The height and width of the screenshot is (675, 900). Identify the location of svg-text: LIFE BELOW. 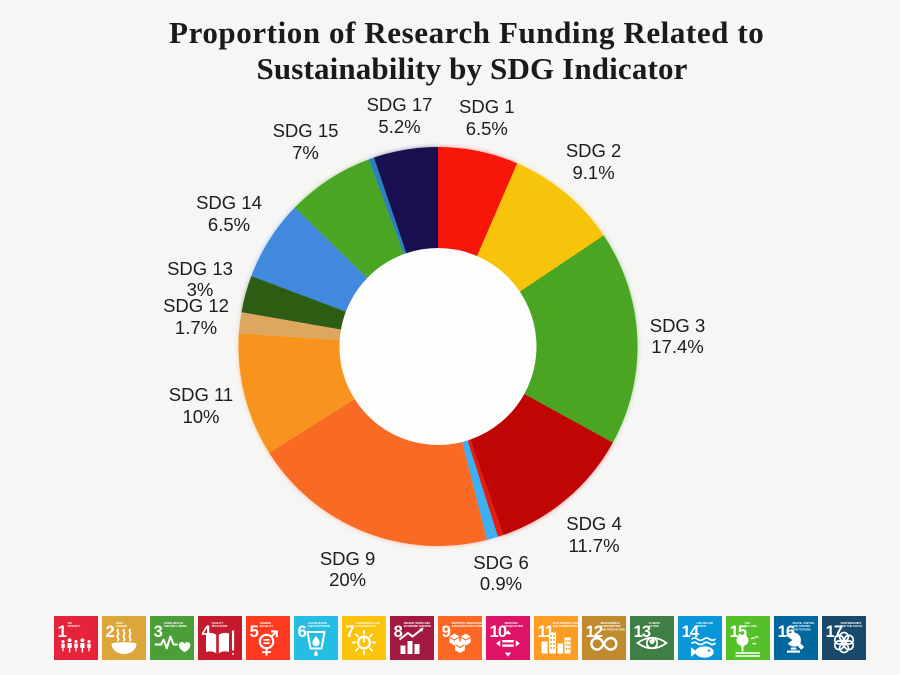
(705, 623).